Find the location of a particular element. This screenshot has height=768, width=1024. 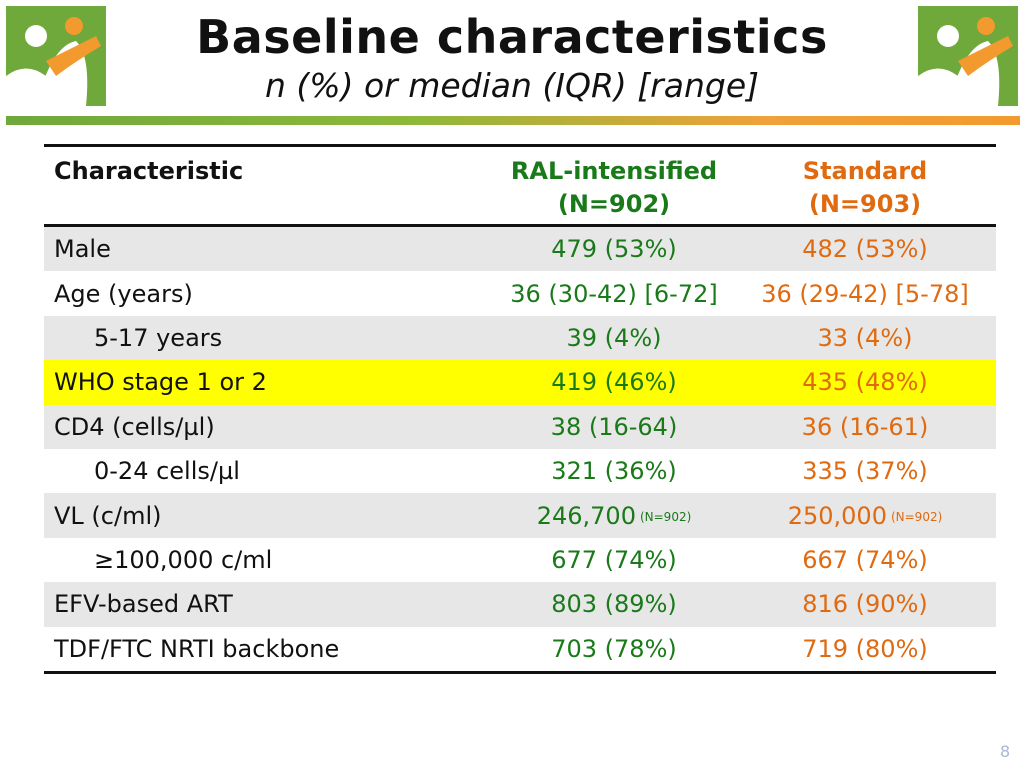

slide-title: Baseline characteristics is located at coordinates (512, 37).